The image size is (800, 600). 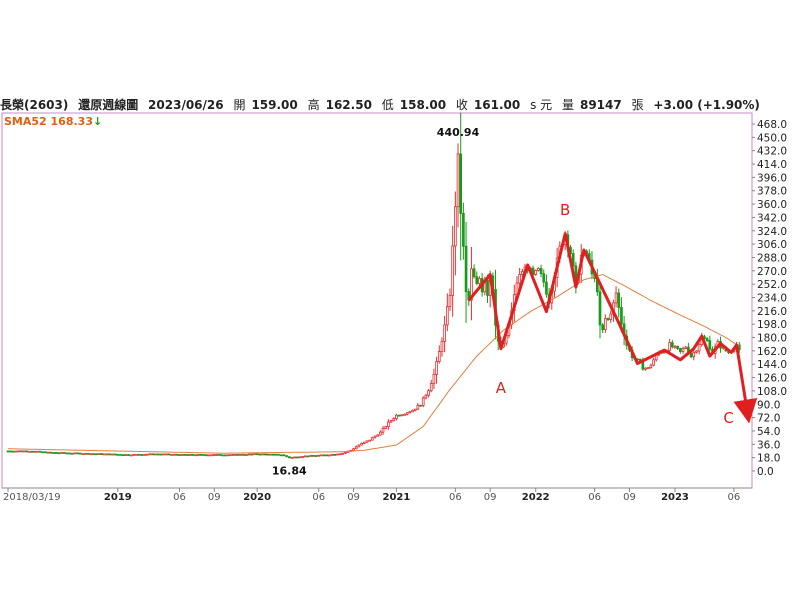 What do you see at coordinates (768, 405) in the screenshot?
I see `y-tick-label: 90.0` at bounding box center [768, 405].